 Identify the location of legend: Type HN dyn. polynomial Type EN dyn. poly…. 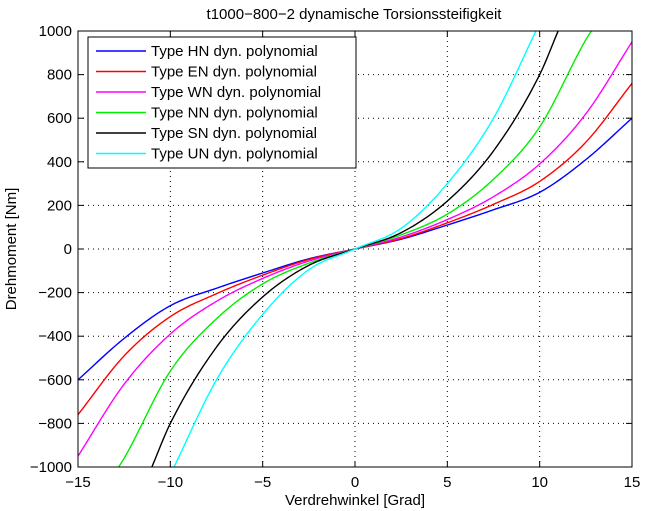
(222, 102).